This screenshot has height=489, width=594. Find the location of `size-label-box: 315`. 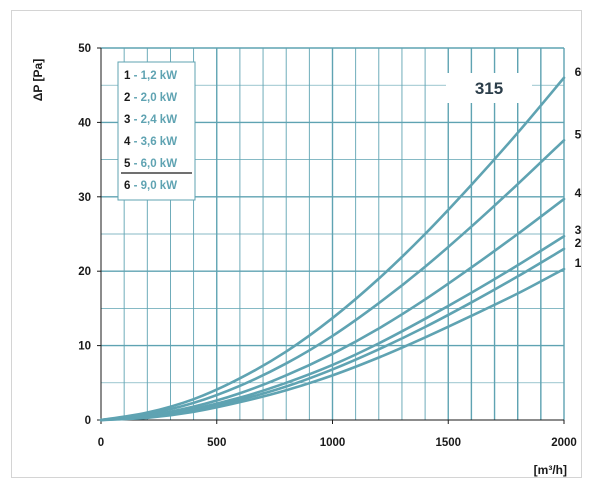

size-label-box: 315 is located at coordinates (489, 88).